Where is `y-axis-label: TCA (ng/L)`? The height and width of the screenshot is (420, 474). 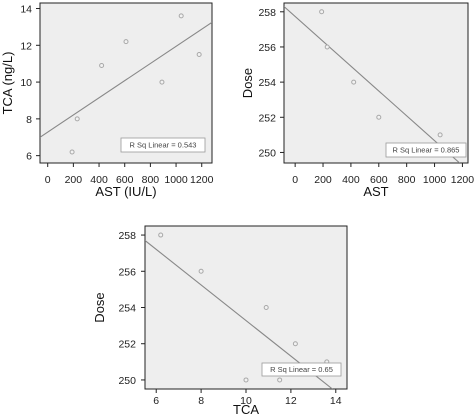 y-axis-label: TCA (ng/L) is located at coordinates (7, 83).